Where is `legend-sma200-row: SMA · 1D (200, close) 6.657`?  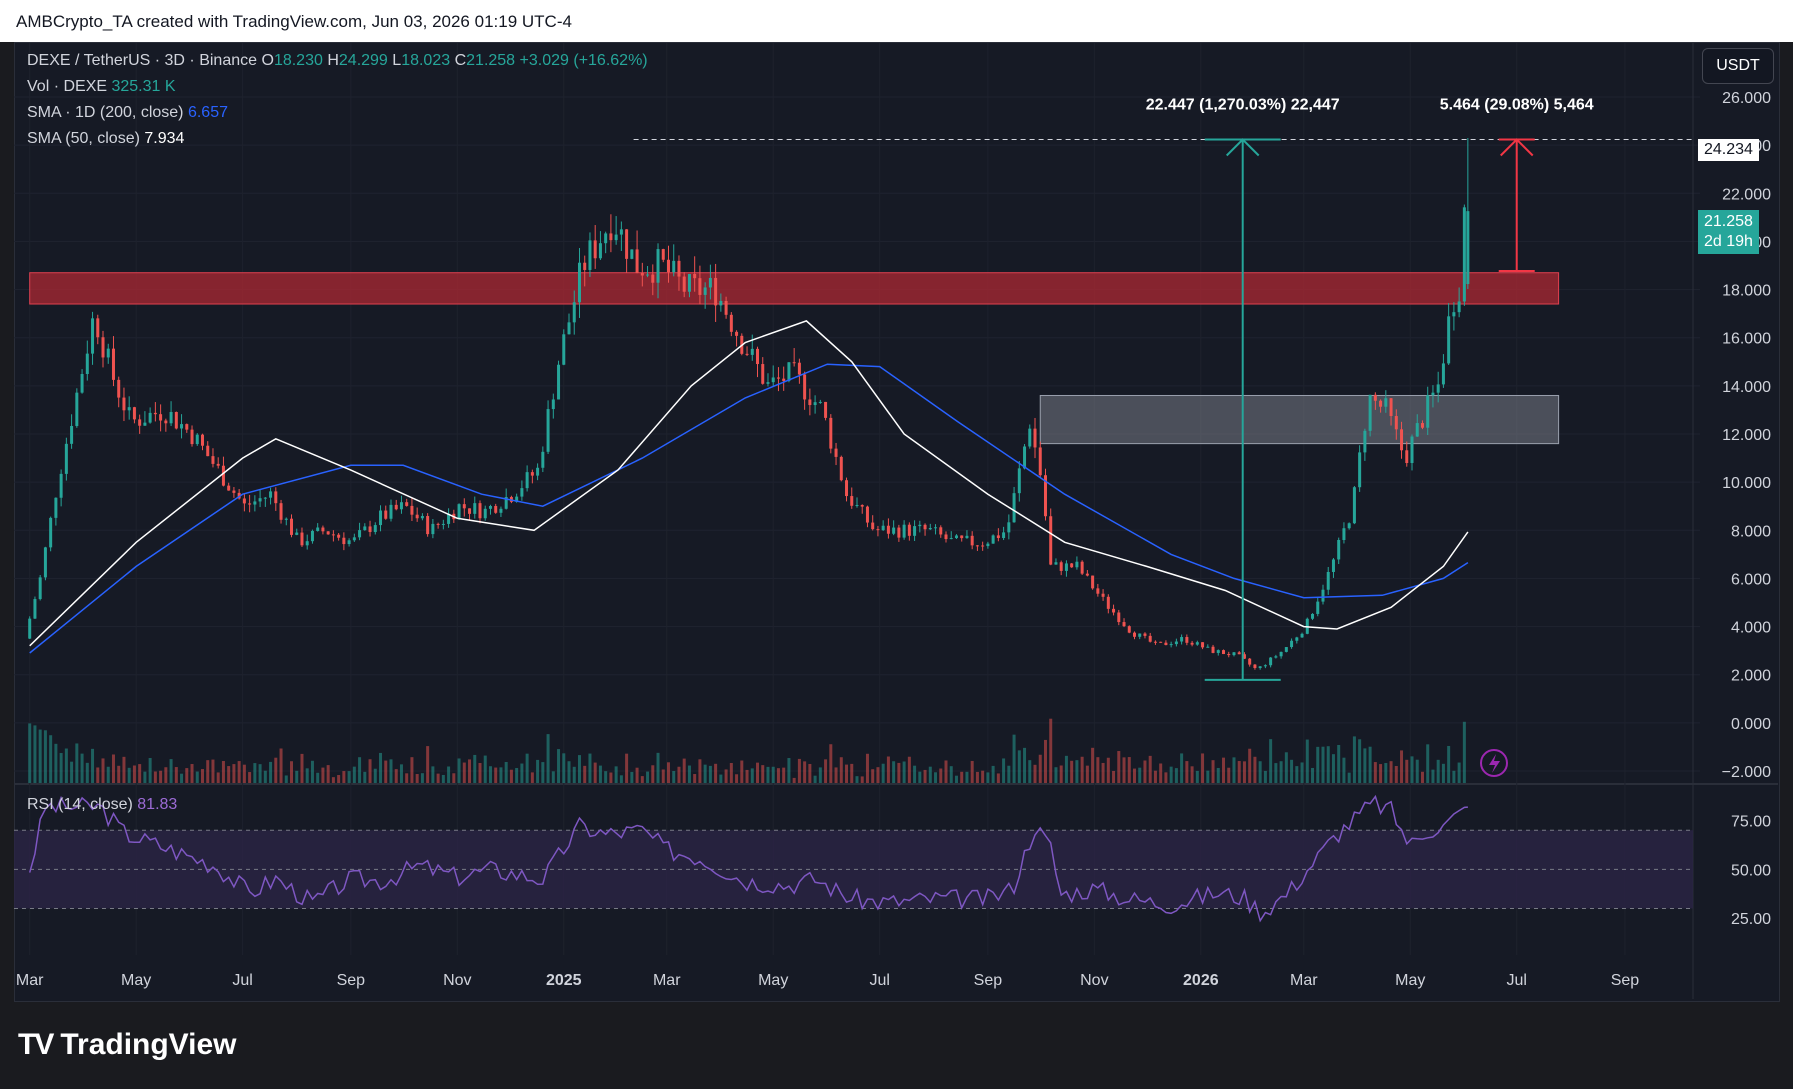
legend-sma200-row: SMA · 1D (200, close) 6.657 is located at coordinates (127, 113).